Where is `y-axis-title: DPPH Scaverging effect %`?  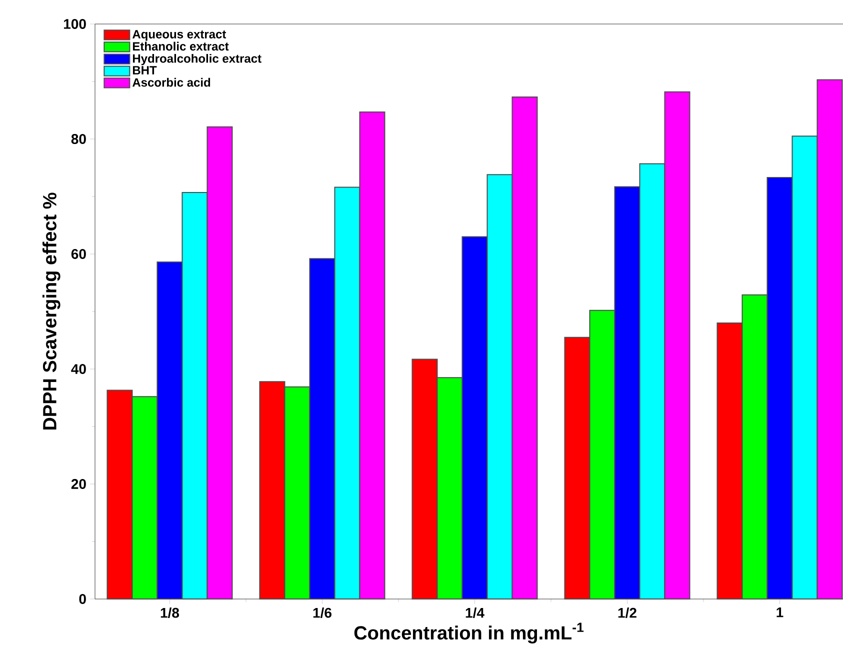 y-axis-title: DPPH Scaverging effect % is located at coordinates (51, 311).